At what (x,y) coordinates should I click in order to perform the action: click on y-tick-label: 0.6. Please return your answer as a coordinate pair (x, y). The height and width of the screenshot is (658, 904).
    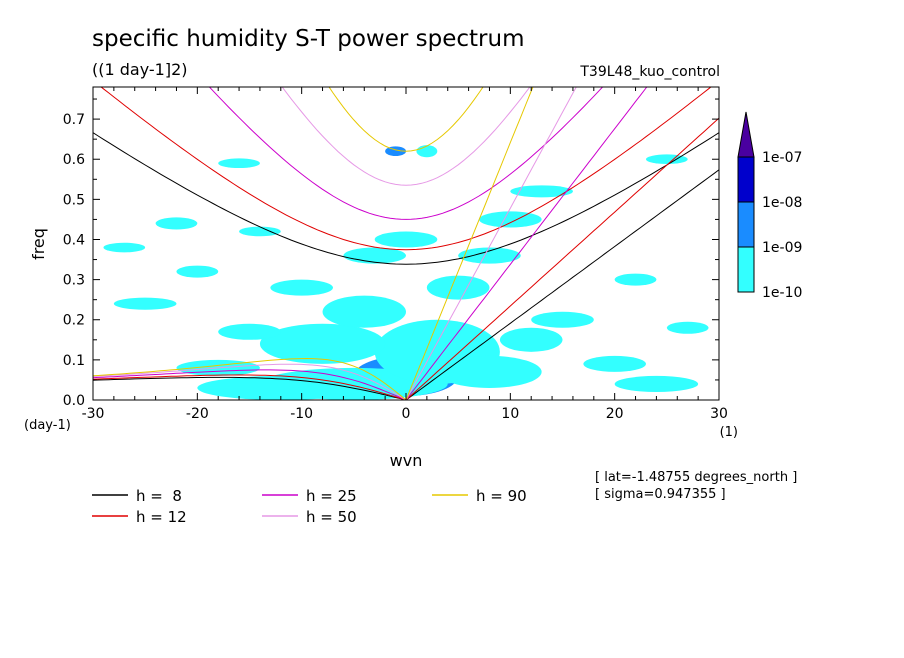
    Looking at the image, I should click on (74, 160).